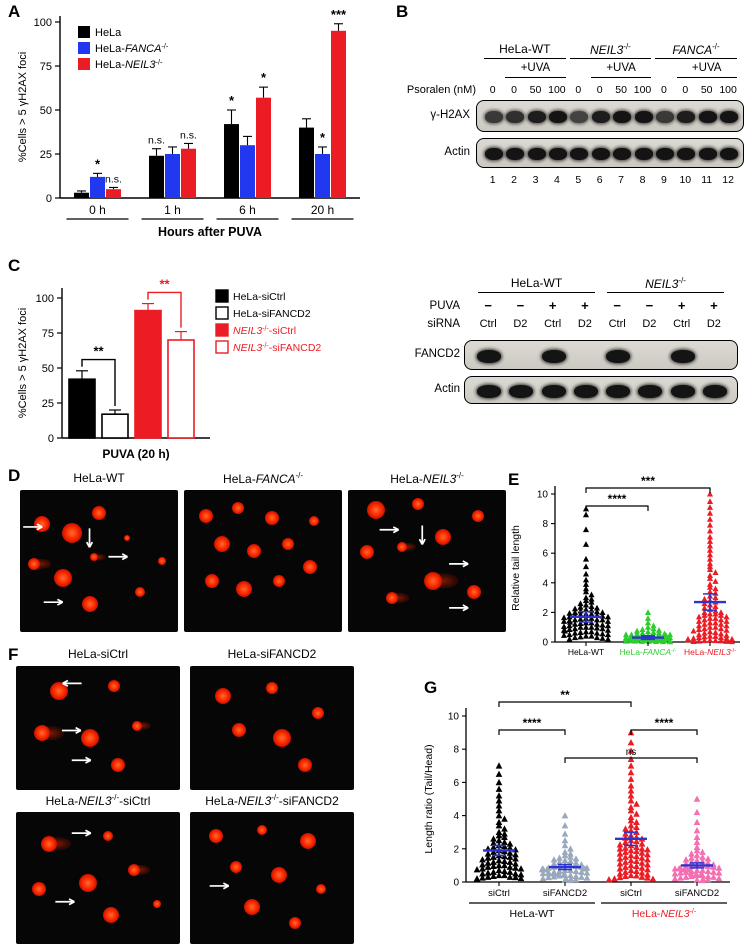 The height and width of the screenshot is (944, 747). What do you see at coordinates (543, 495) in the screenshot?
I see `svg-text: 10` at bounding box center [543, 495].